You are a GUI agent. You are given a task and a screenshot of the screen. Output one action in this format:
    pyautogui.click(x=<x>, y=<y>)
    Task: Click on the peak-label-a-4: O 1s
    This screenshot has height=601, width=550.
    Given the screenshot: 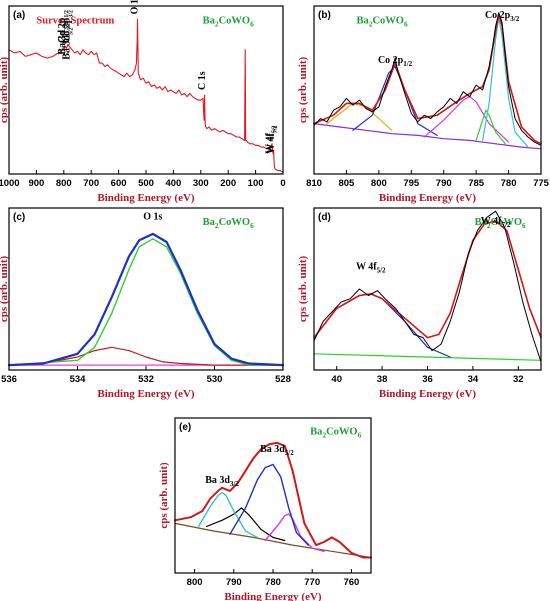 What is the action you would take?
    pyautogui.click(x=135, y=7)
    